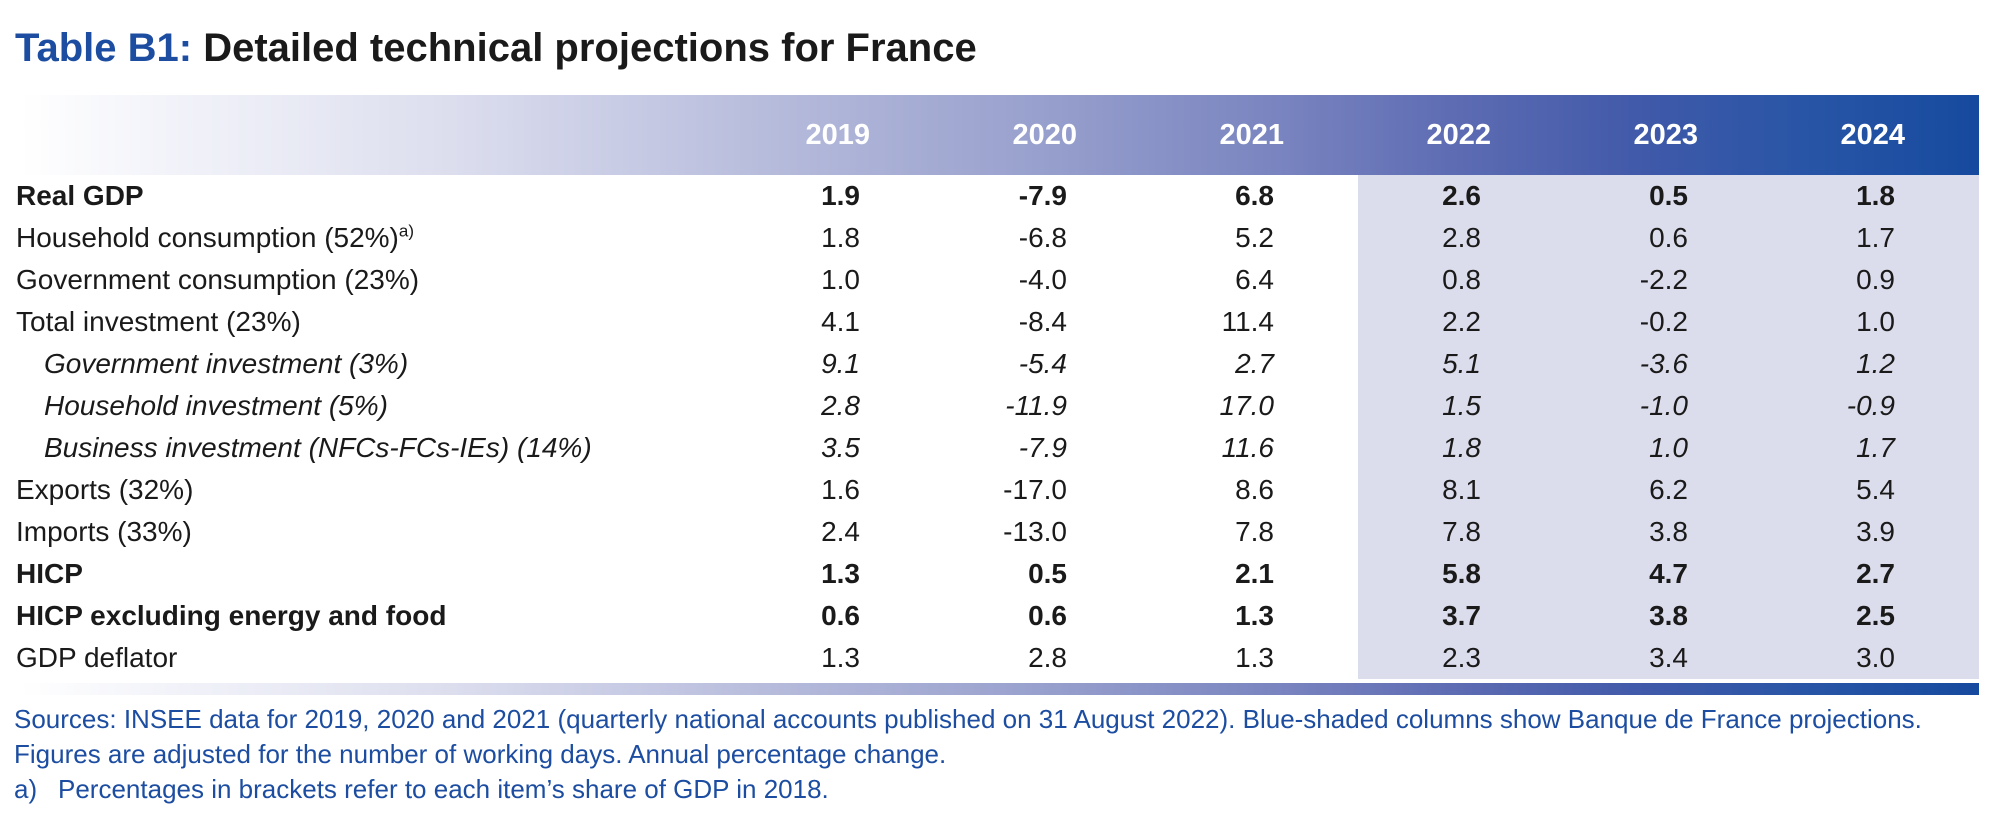 The width and height of the screenshot is (2000, 836). Describe the element at coordinates (840, 279) in the screenshot. I see `cell-2019: 1.0` at that location.